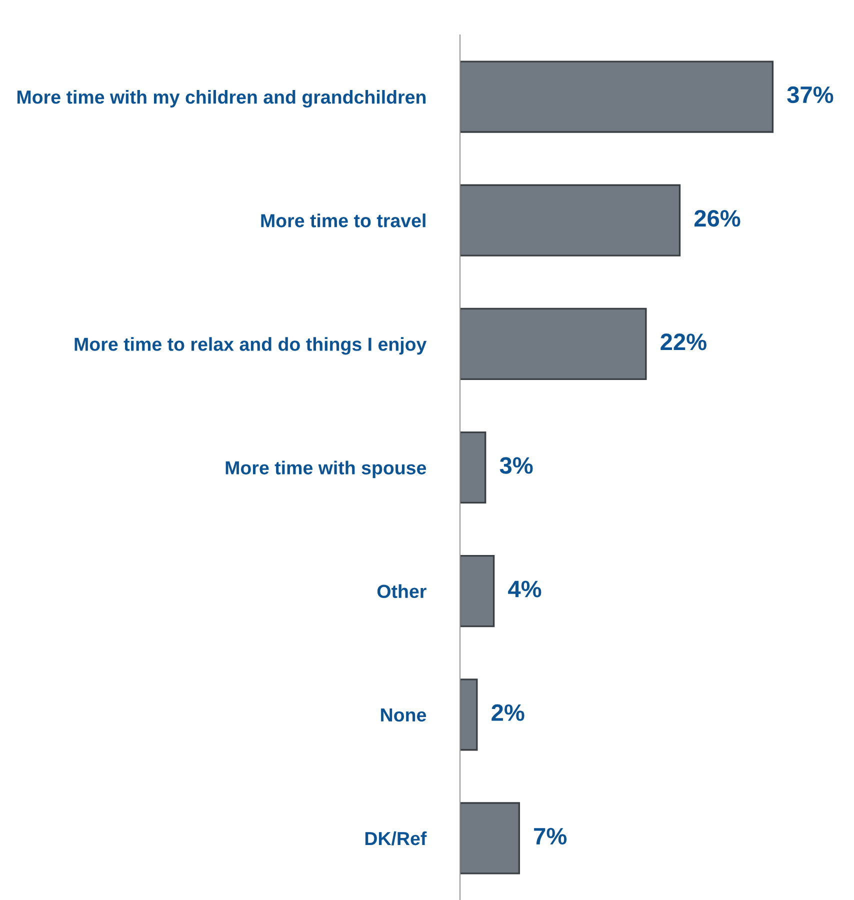 The image size is (854, 900). Describe the element at coordinates (508, 712) in the screenshot. I see `data-label: 2%` at that location.